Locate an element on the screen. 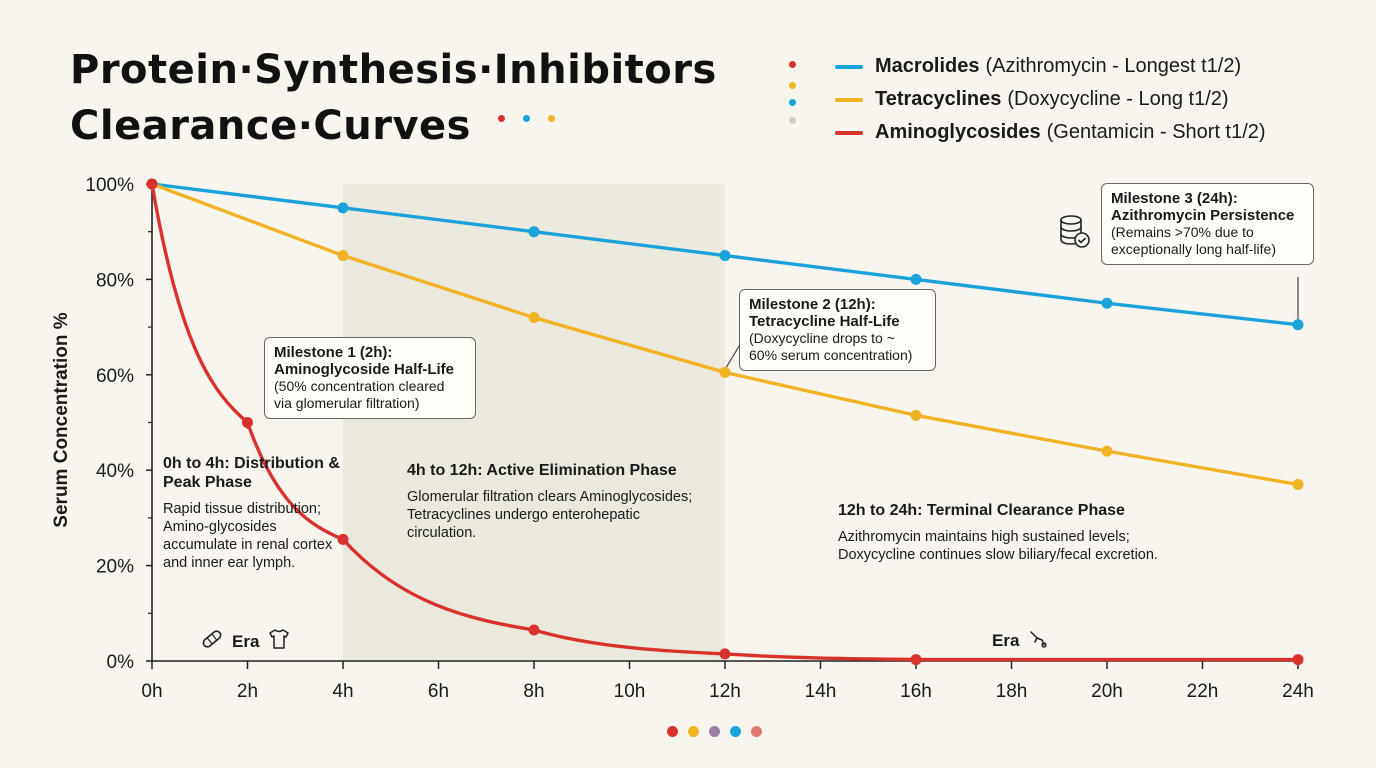 The image size is (1376, 768). phase-title: 4h to 12h: Active Elimination Phase is located at coordinates (542, 470).